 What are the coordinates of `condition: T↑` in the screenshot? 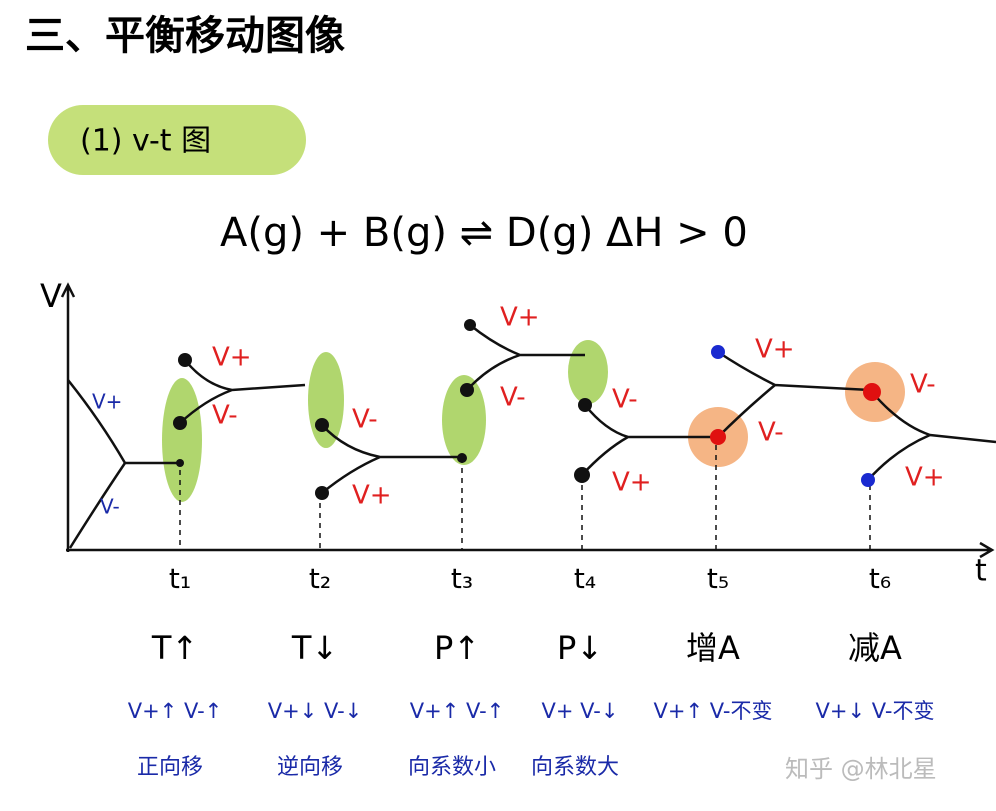 It's located at (174, 648).